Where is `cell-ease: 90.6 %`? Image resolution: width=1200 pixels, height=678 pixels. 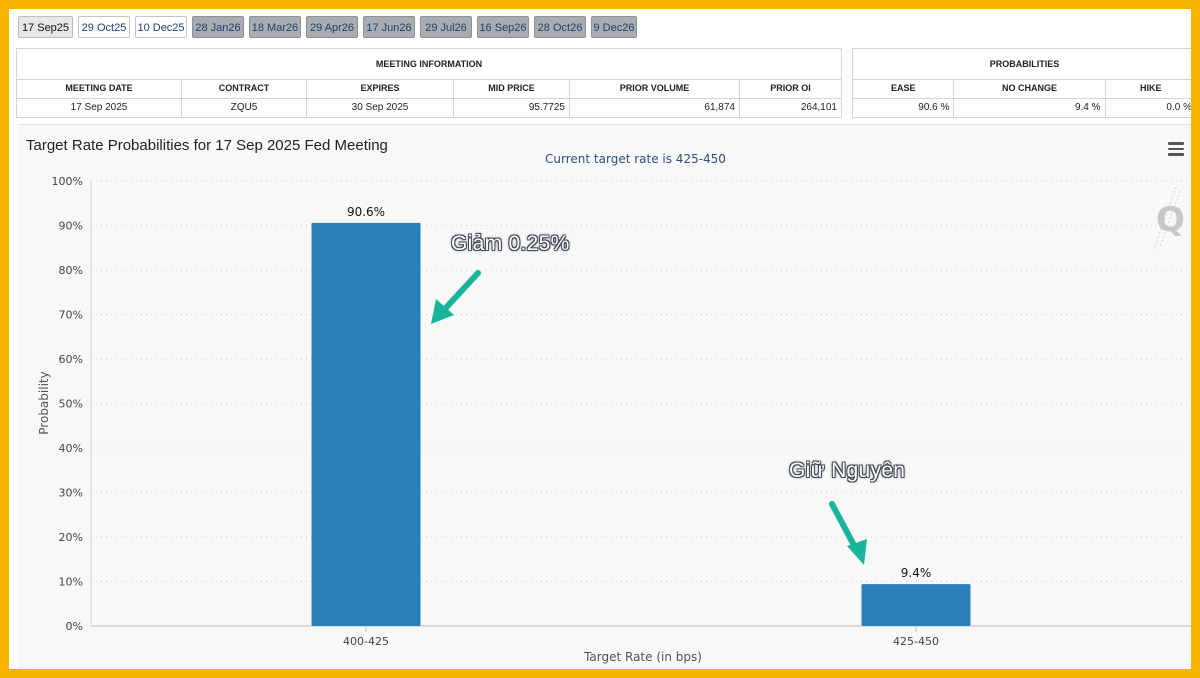 cell-ease: 90.6 % is located at coordinates (904, 108).